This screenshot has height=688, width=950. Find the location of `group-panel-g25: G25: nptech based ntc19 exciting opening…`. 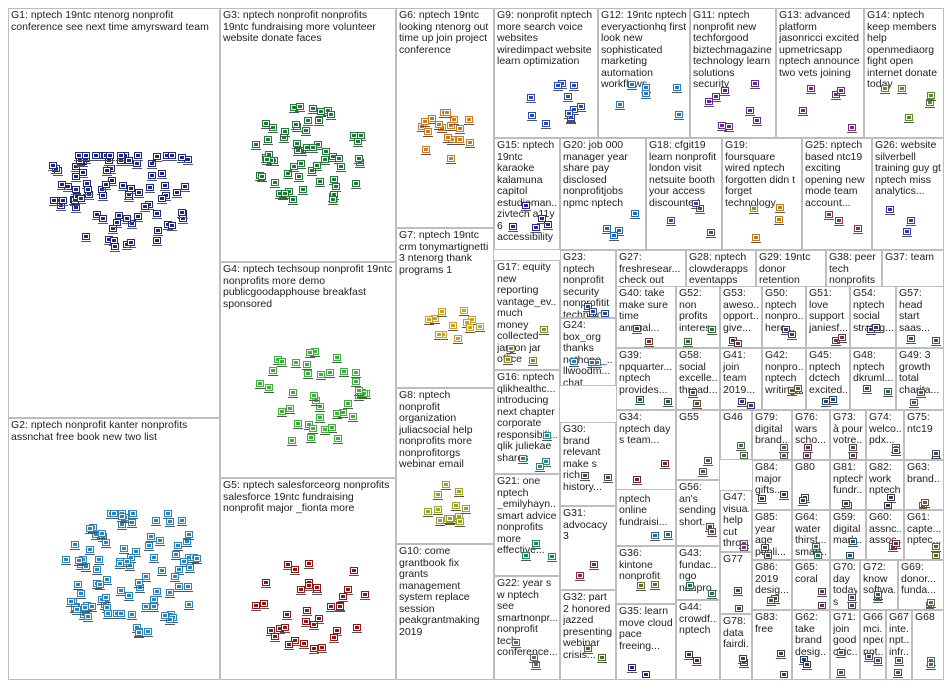

group-panel-g25: G25: nptech based ntc19 exciting opening… is located at coordinates (837, 194).